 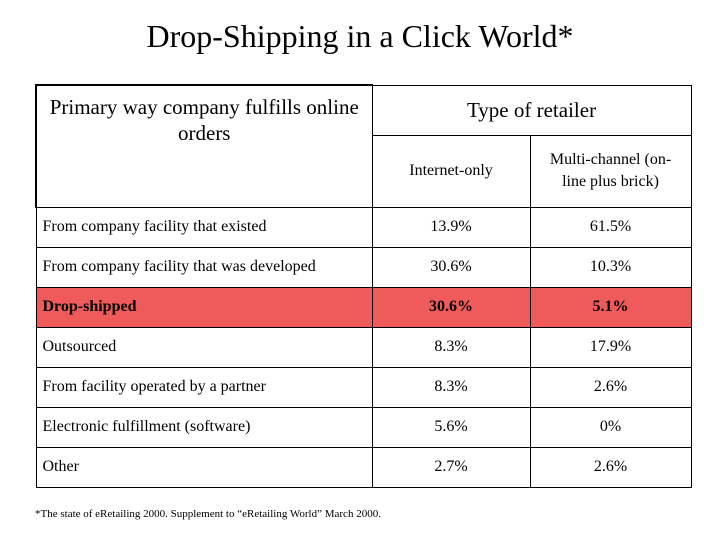 I want to click on row-label: Outsourced, so click(x=204, y=347).